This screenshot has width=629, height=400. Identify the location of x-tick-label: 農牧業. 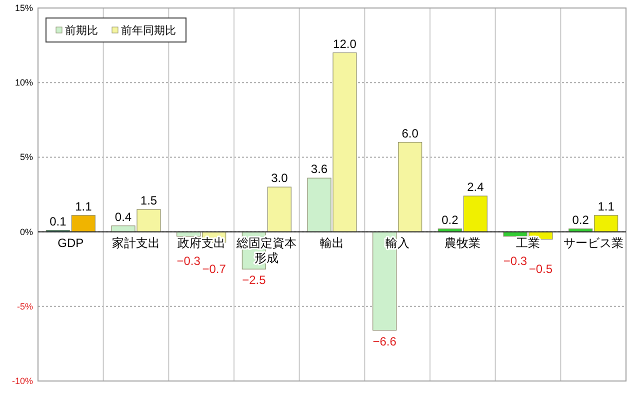
(462, 243).